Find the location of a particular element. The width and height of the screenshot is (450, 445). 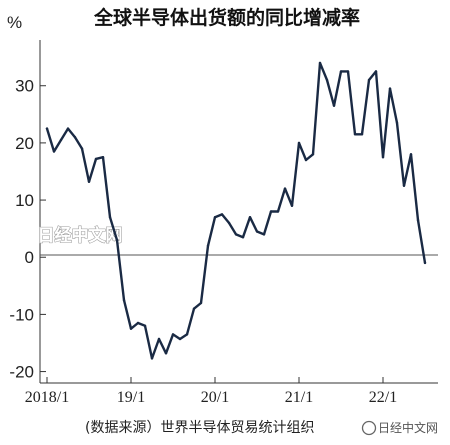

watermark-corner: 日经中文网 is located at coordinates (399, 428).